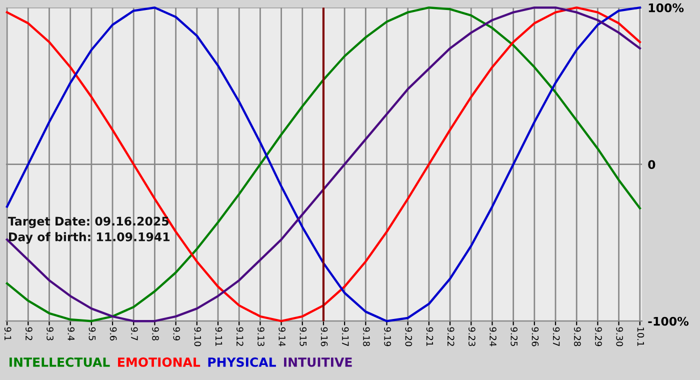  What do you see at coordinates (89, 238) in the screenshot?
I see `annotation: Day of birth: 11.09.1941` at bounding box center [89, 238].